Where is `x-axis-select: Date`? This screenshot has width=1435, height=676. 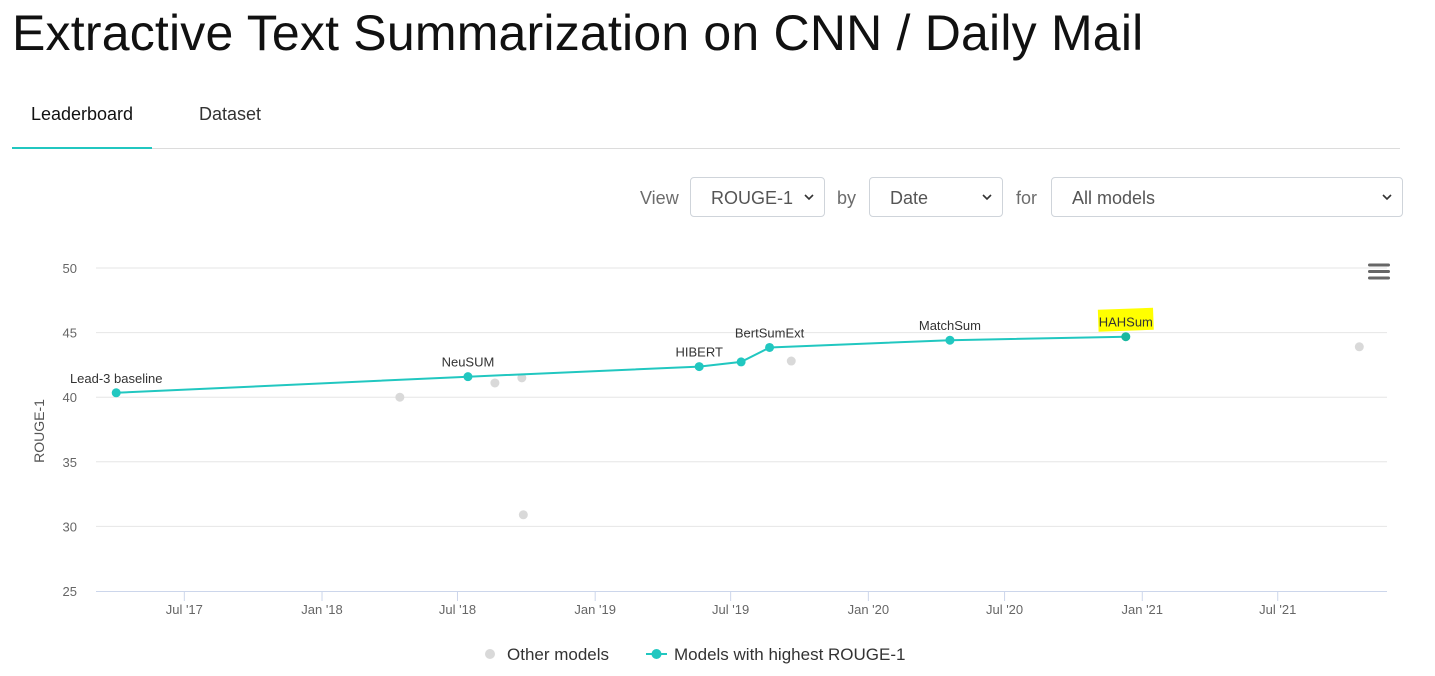
x-axis-select: Date is located at coordinates (936, 197).